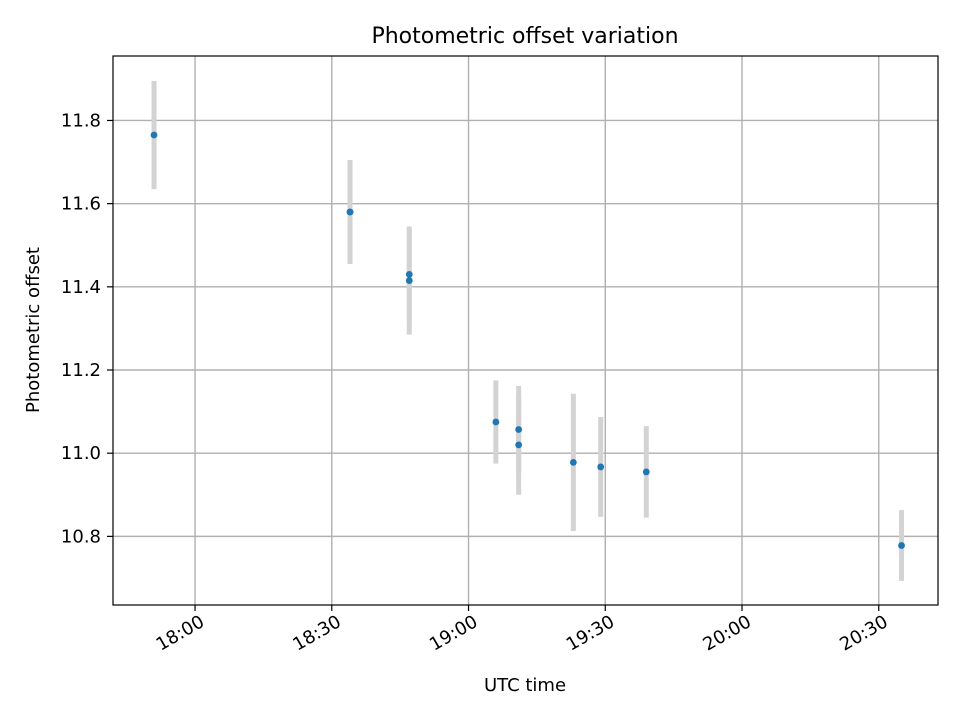 Image resolution: width=960 pixels, height=720 pixels. What do you see at coordinates (33, 330) in the screenshot?
I see `y-axis-label: Photometric offset` at bounding box center [33, 330].